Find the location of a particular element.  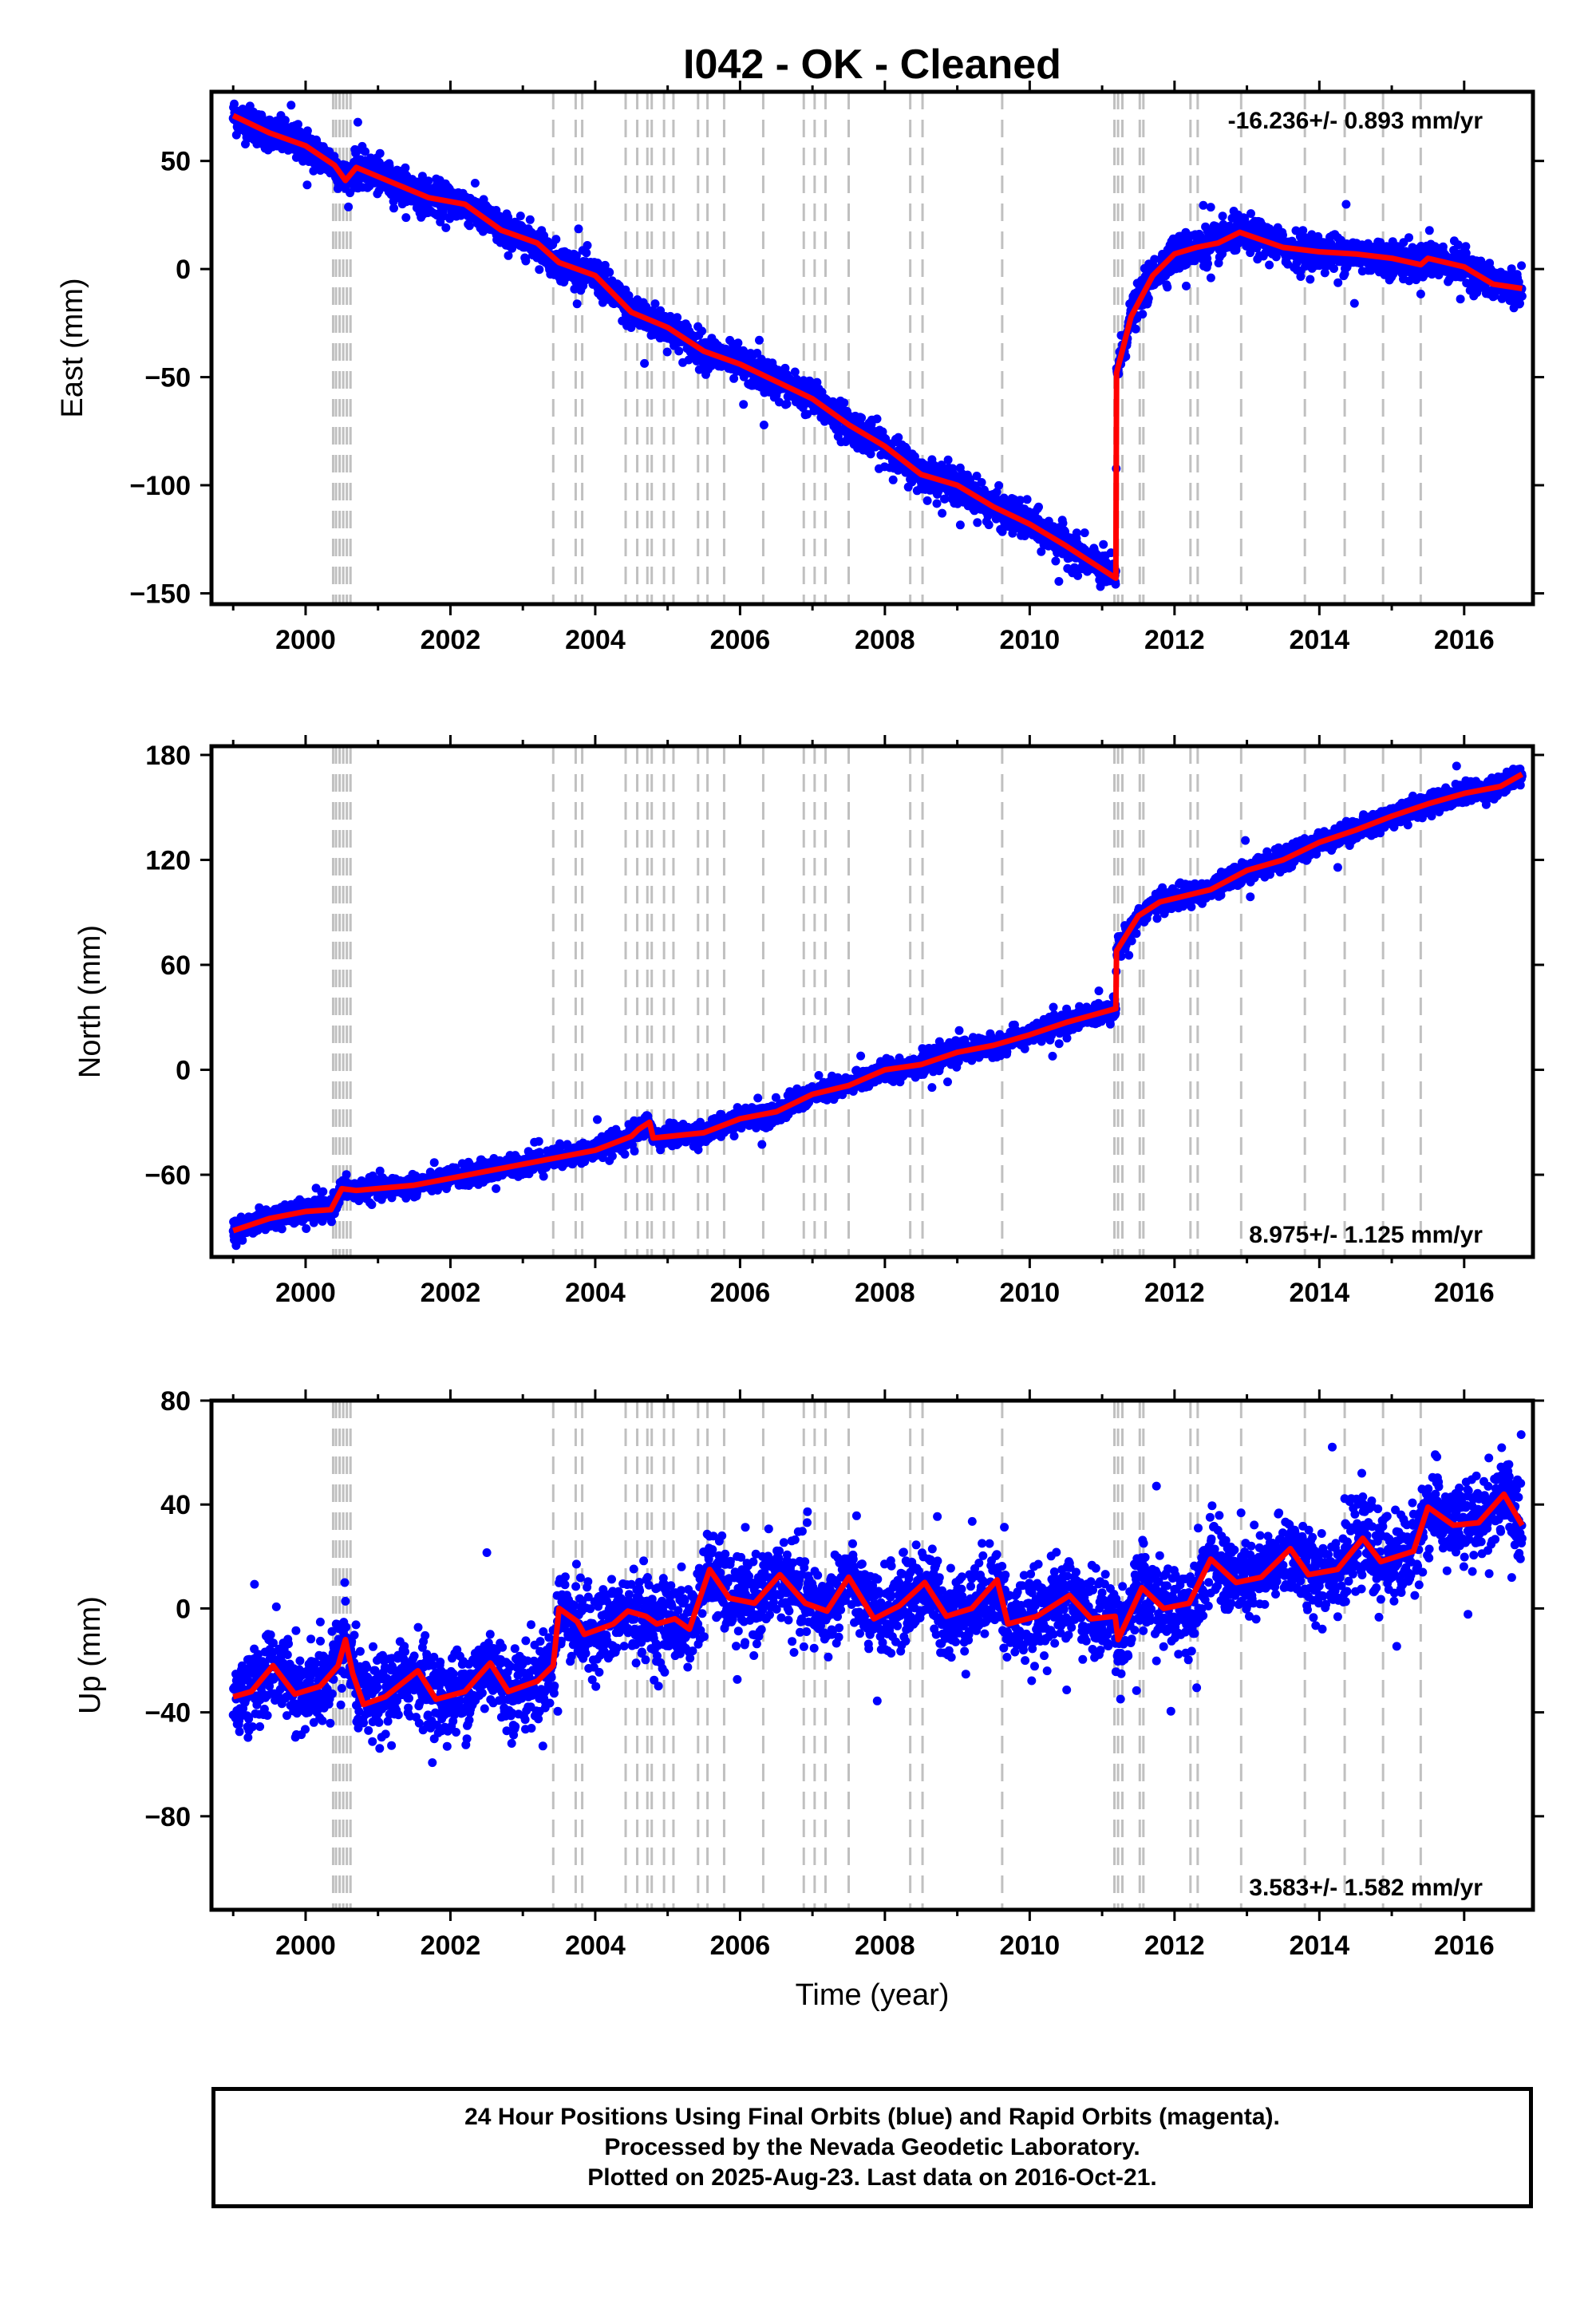

x-tick-label: 2012 is located at coordinates (1174, 640).